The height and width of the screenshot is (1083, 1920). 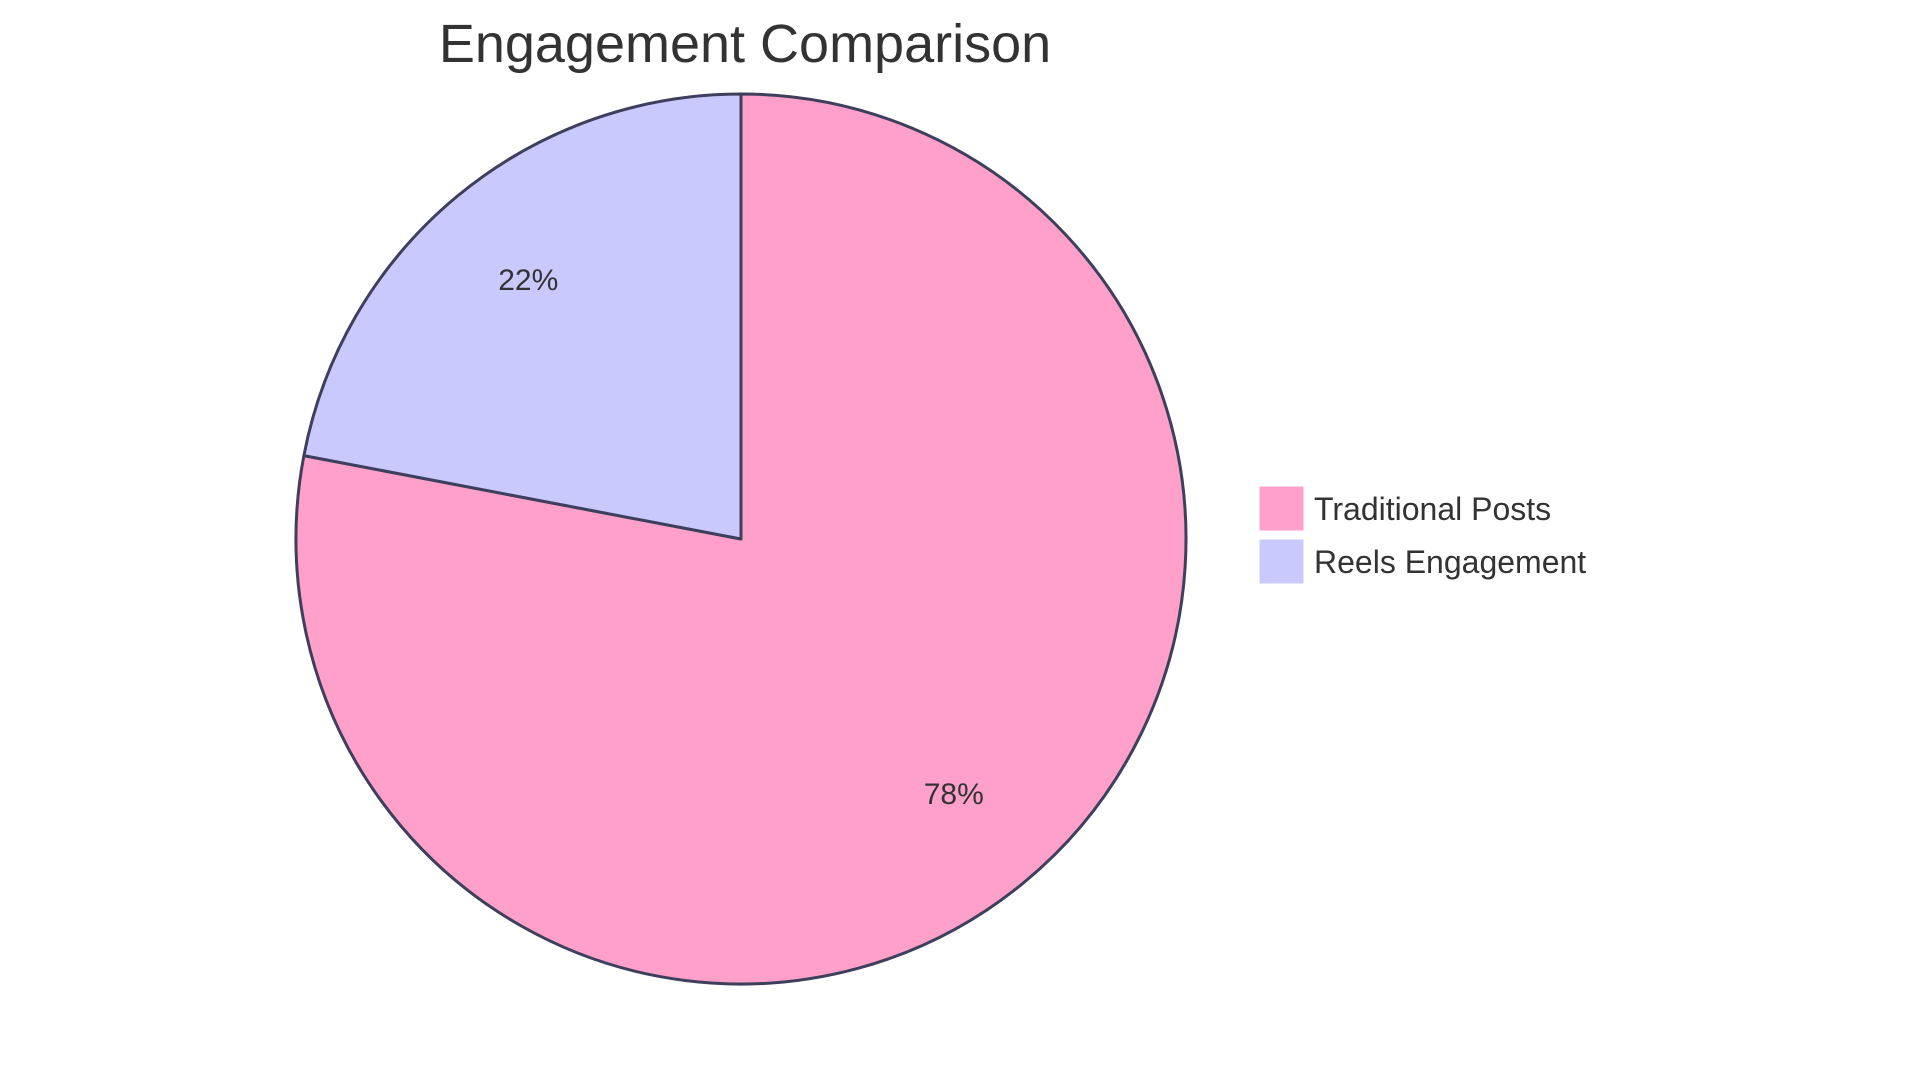 What do you see at coordinates (745, 44) in the screenshot?
I see `chart-title: Engagement Comparison` at bounding box center [745, 44].